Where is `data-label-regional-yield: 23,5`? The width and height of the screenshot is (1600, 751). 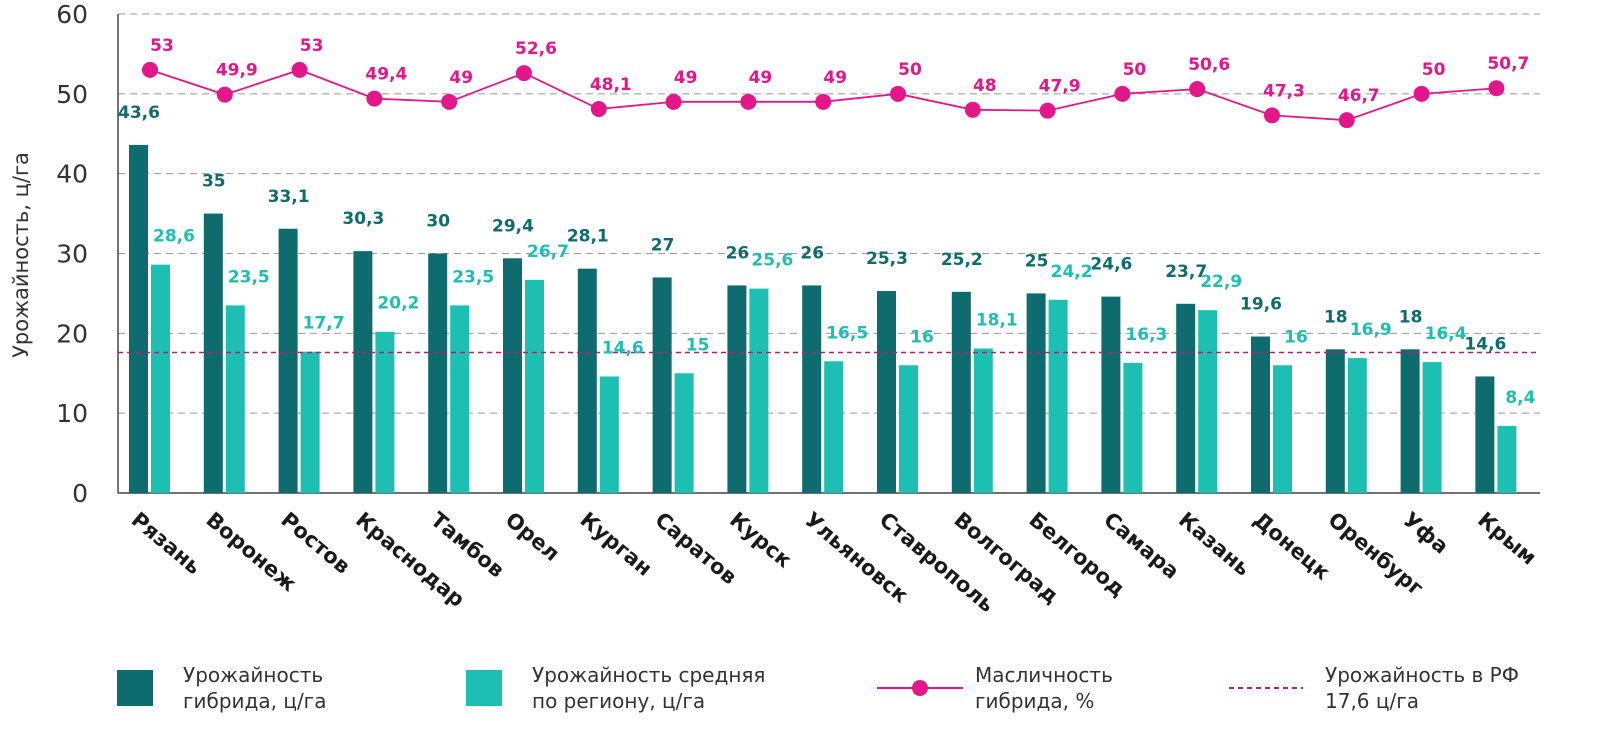
data-label-regional-yield: 23,5 is located at coordinates (473, 277).